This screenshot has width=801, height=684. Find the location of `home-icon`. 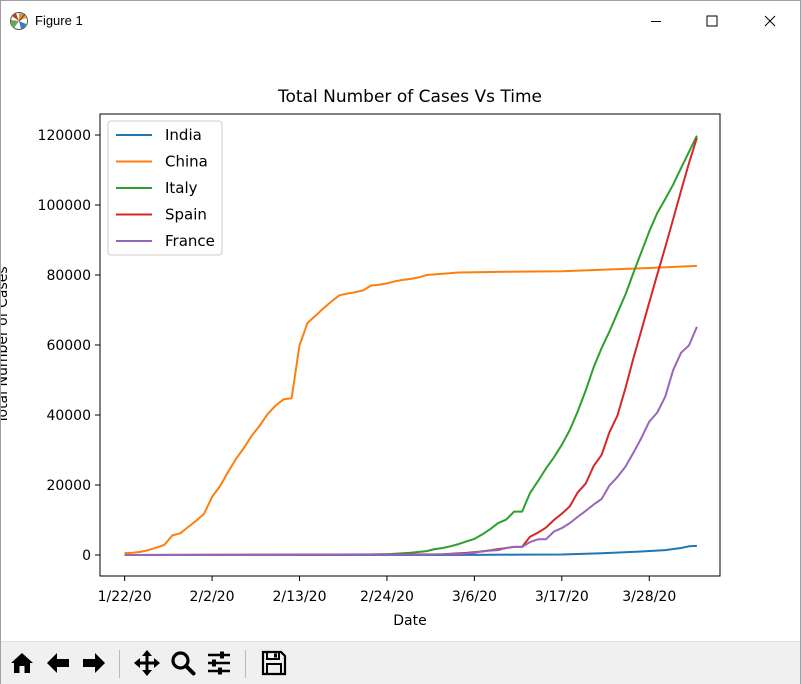

home-icon is located at coordinates (22, 663).